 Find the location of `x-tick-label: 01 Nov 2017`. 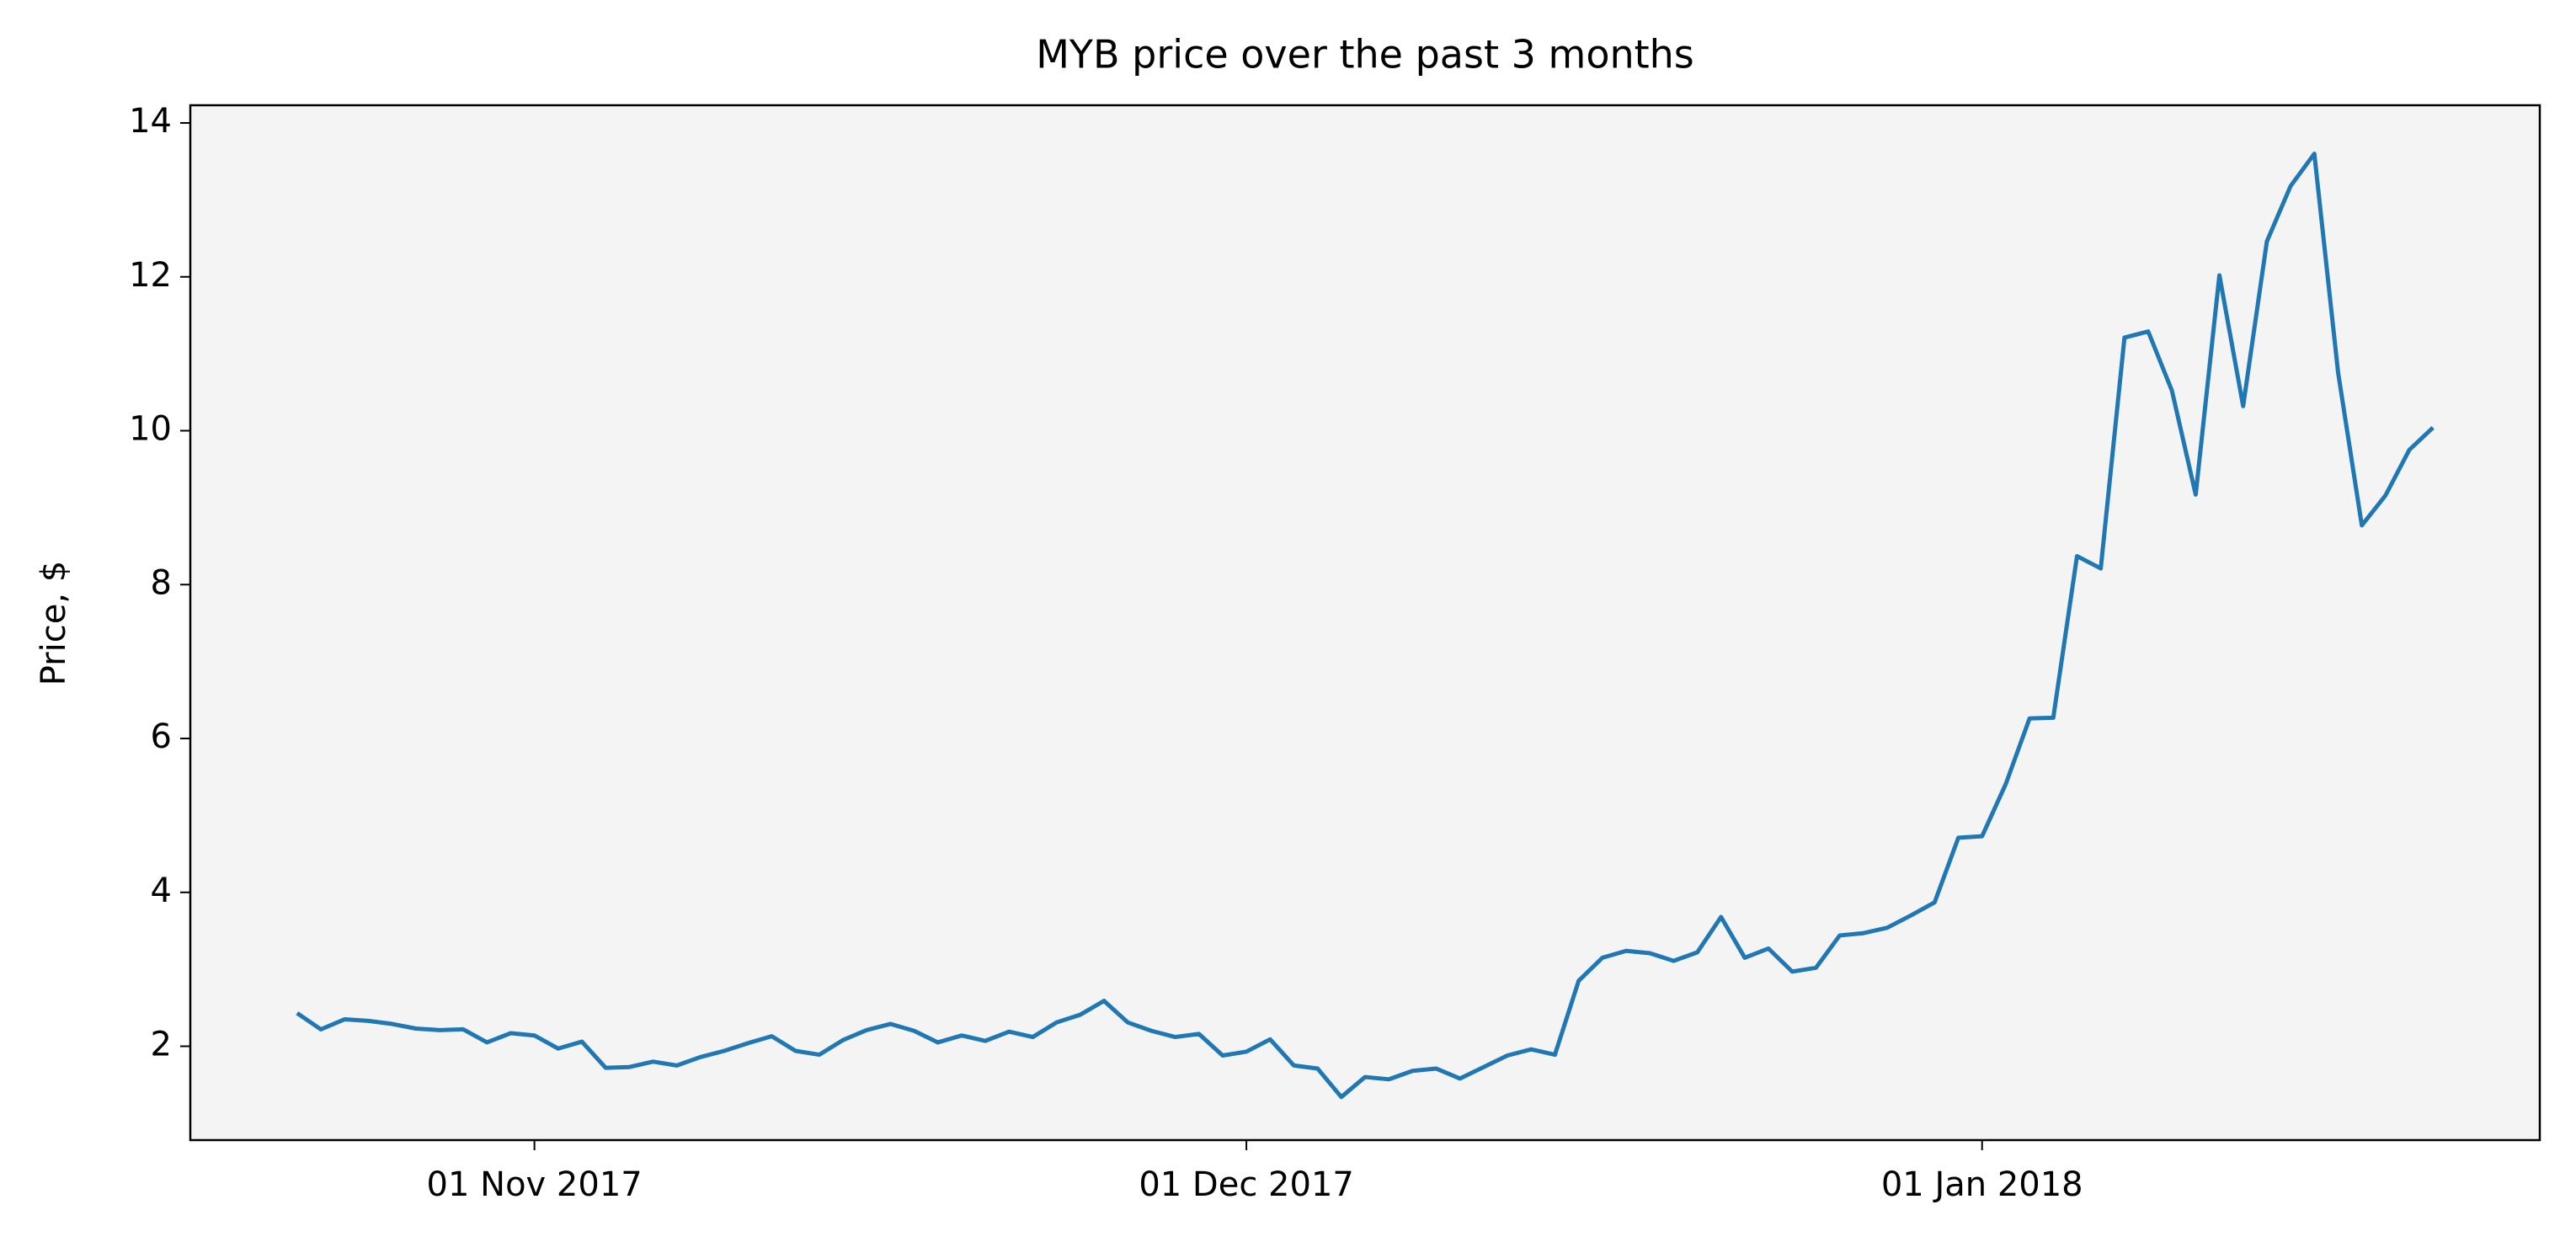

x-tick-label: 01 Nov 2017 is located at coordinates (535, 1184).